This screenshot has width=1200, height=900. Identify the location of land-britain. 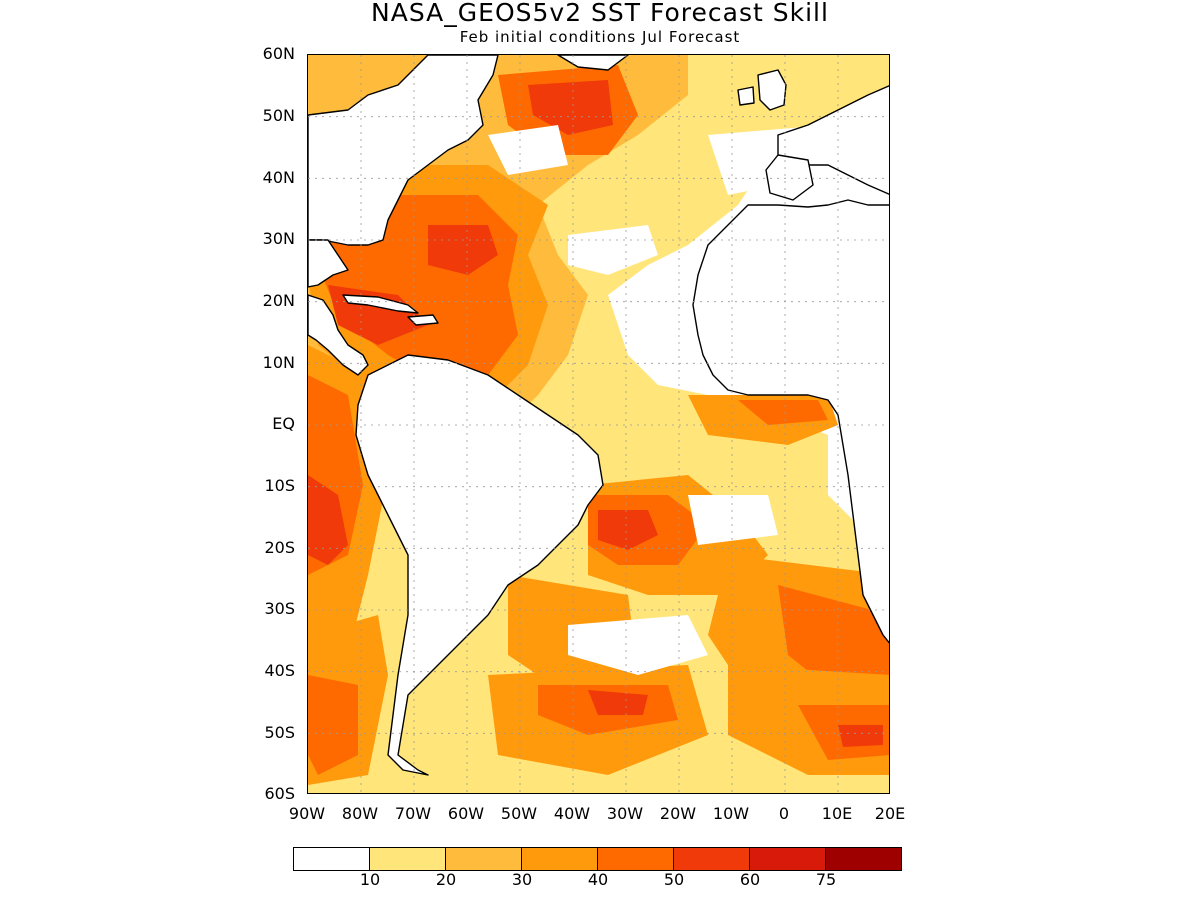
(772, 90).